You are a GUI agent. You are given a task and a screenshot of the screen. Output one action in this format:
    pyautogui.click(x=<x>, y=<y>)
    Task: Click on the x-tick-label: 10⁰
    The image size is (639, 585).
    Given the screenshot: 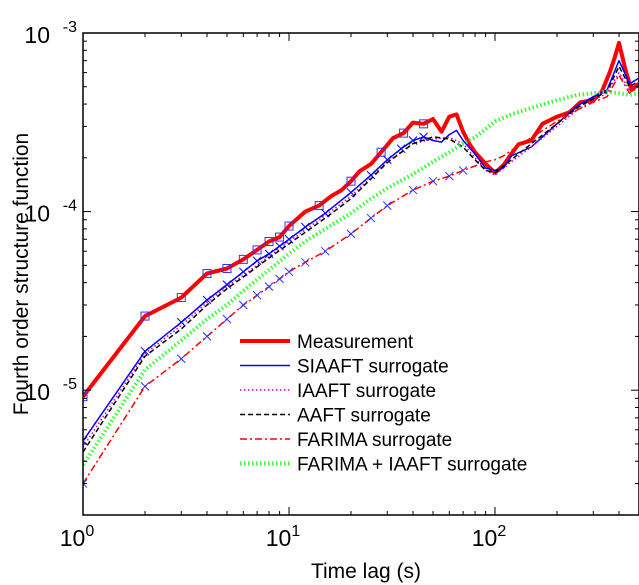 What is the action you would take?
    pyautogui.click(x=77, y=537)
    